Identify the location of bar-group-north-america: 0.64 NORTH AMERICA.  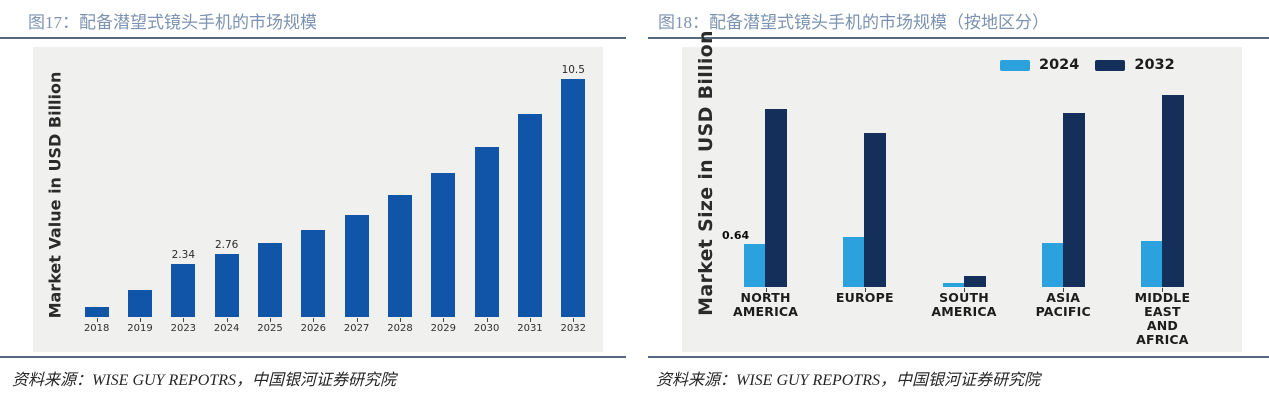
(765, 203).